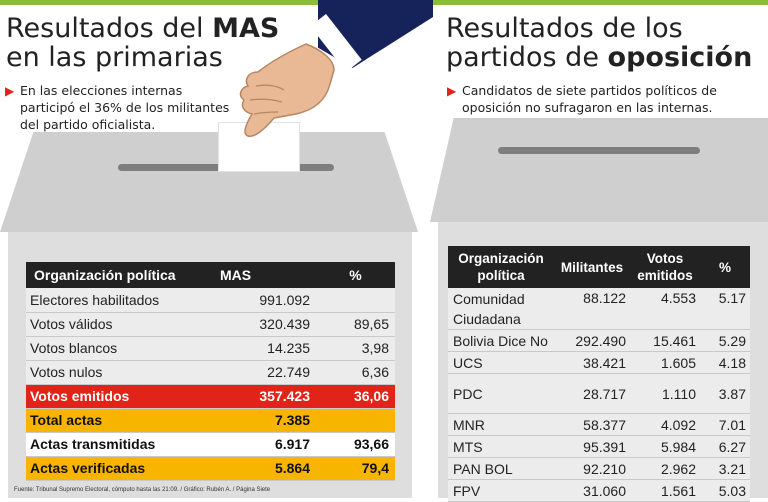  I want to click on table-row: Electores habilitados 991.092, so click(210, 300).